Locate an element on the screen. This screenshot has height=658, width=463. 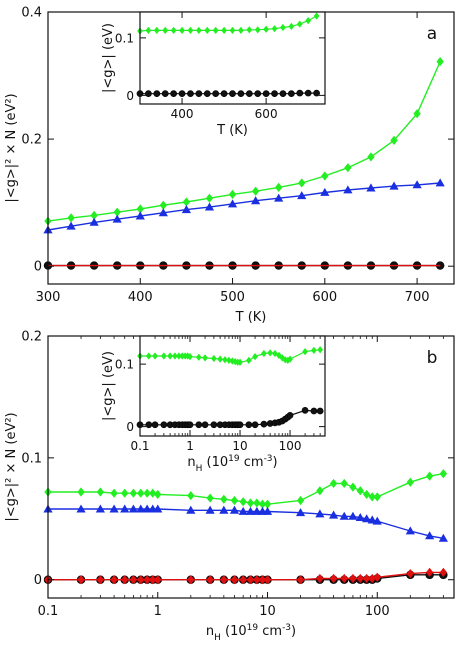
series-line-black is located at coordinates (228, 93).